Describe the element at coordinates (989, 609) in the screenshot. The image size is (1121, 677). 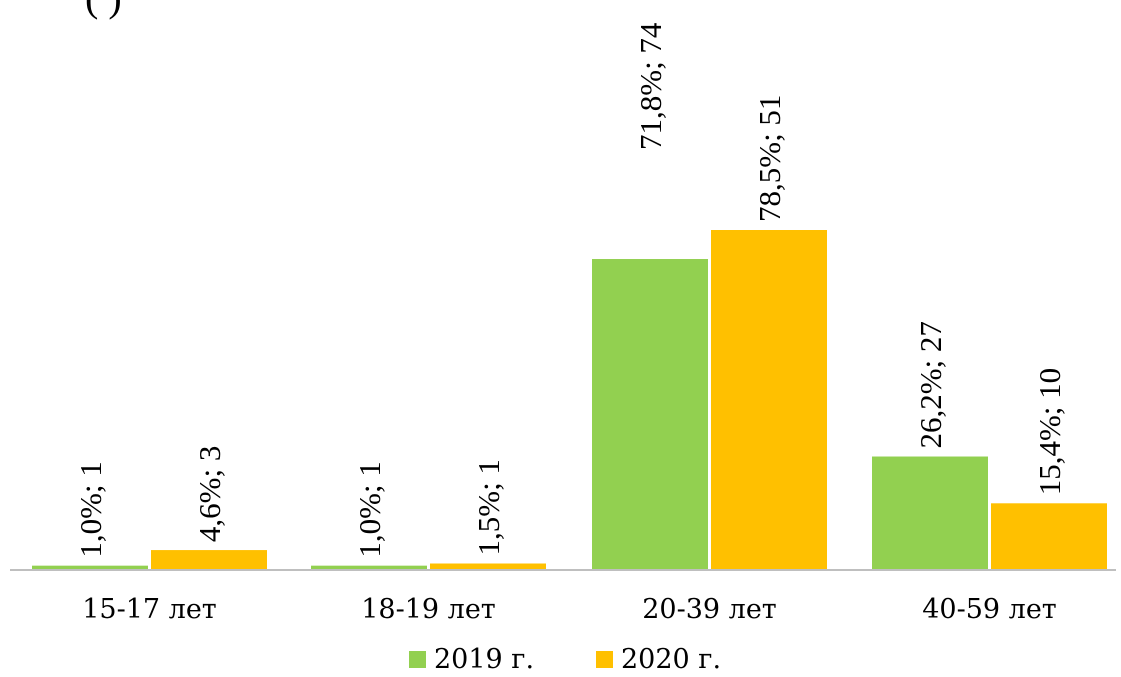
I see `category-label: 40-59 лет` at that location.